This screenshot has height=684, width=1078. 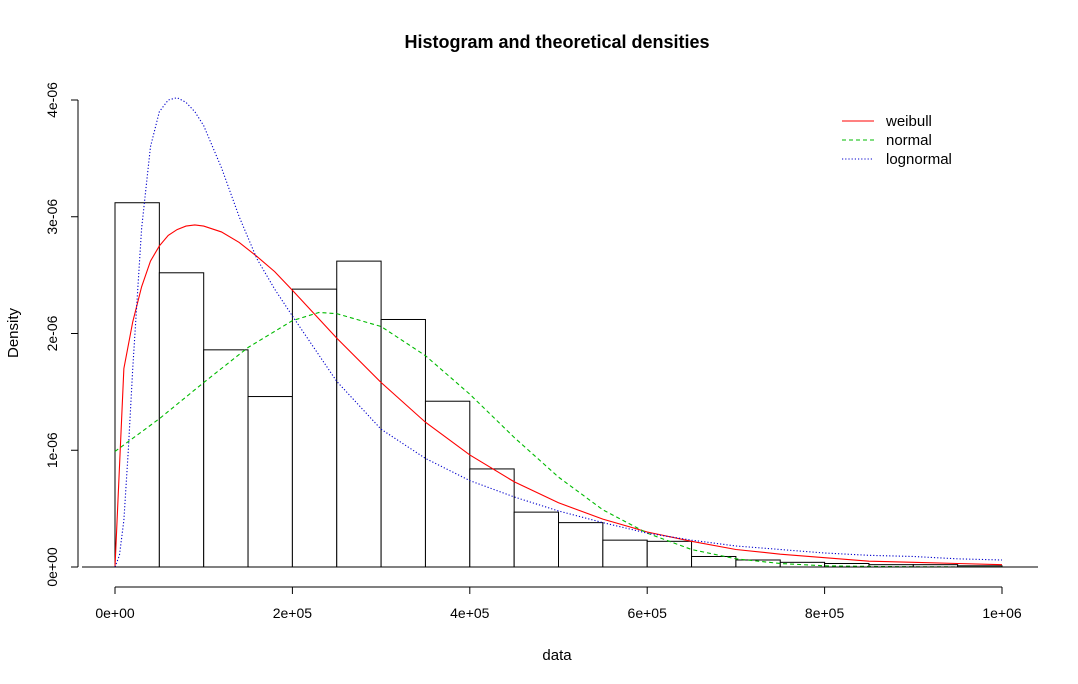 What do you see at coordinates (908, 121) in the screenshot?
I see `weibull-legend-label: weibull` at bounding box center [908, 121].